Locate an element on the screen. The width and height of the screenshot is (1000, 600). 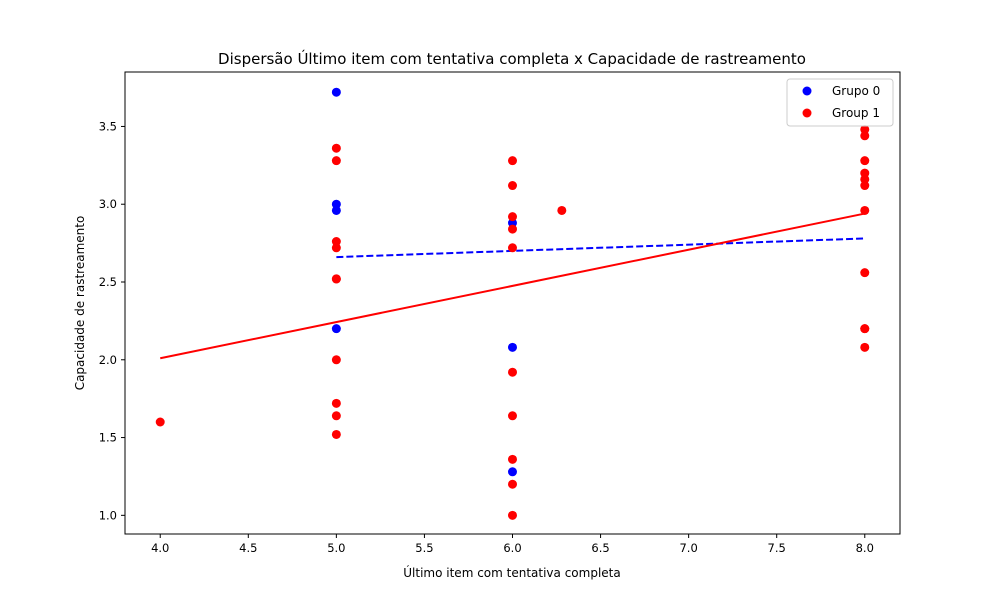
x-axis-label: Último item com tentativa completa is located at coordinates (511, 572).